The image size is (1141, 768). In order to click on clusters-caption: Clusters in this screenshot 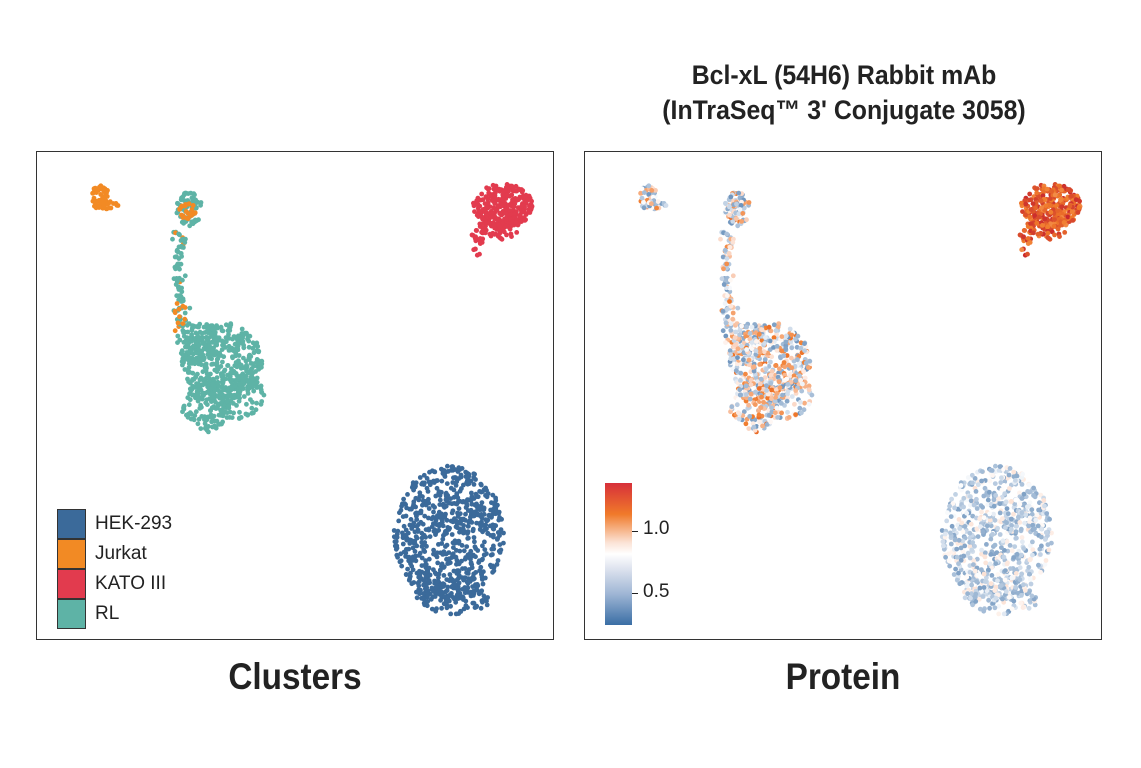, I will do `click(295, 676)`.